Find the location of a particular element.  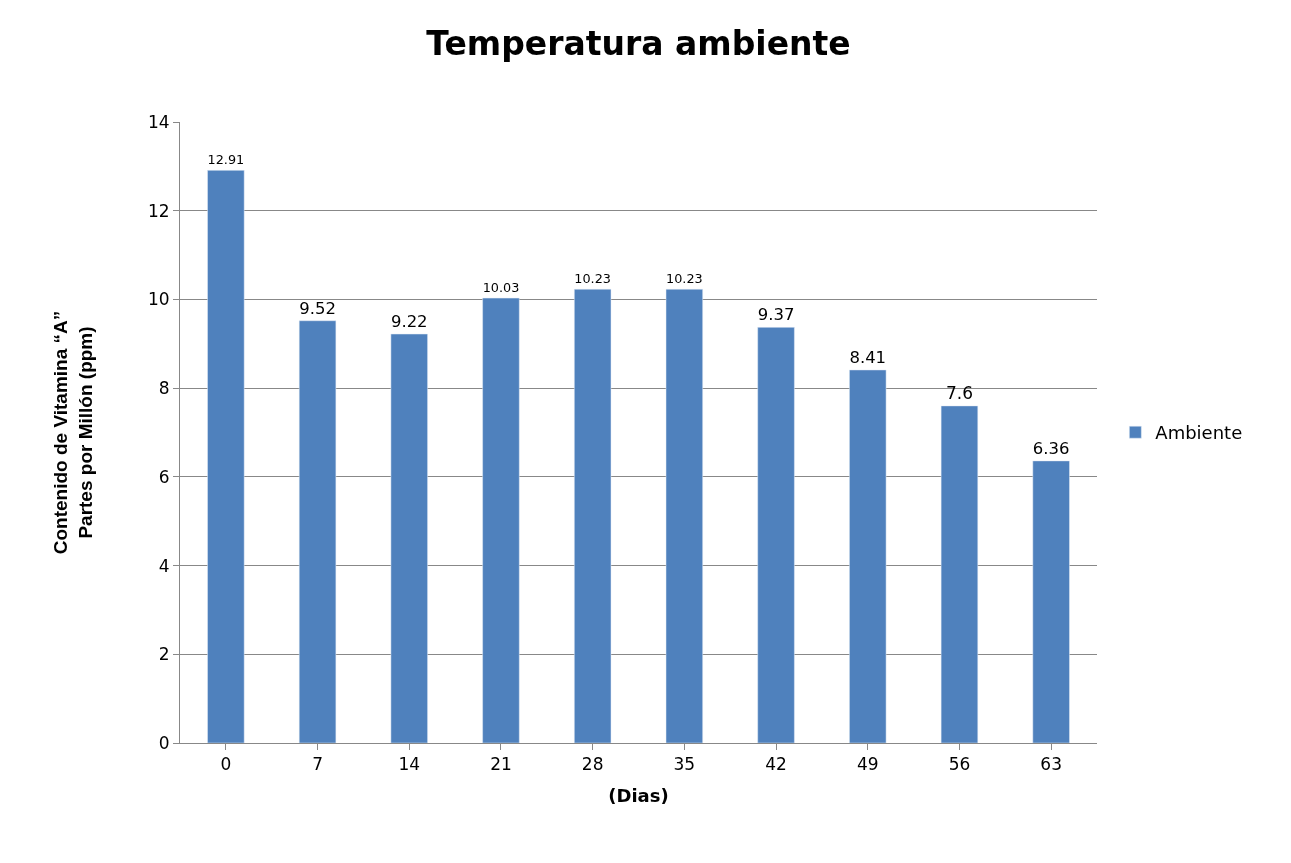

y-tick-label: 8 is located at coordinates (164, 388).